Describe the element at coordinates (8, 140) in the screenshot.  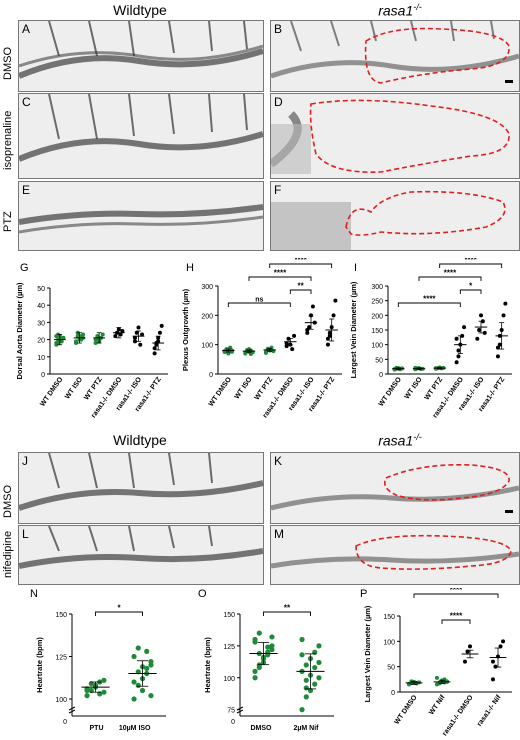
I see `row-label-isoprenaline: isoprenaline` at that location.